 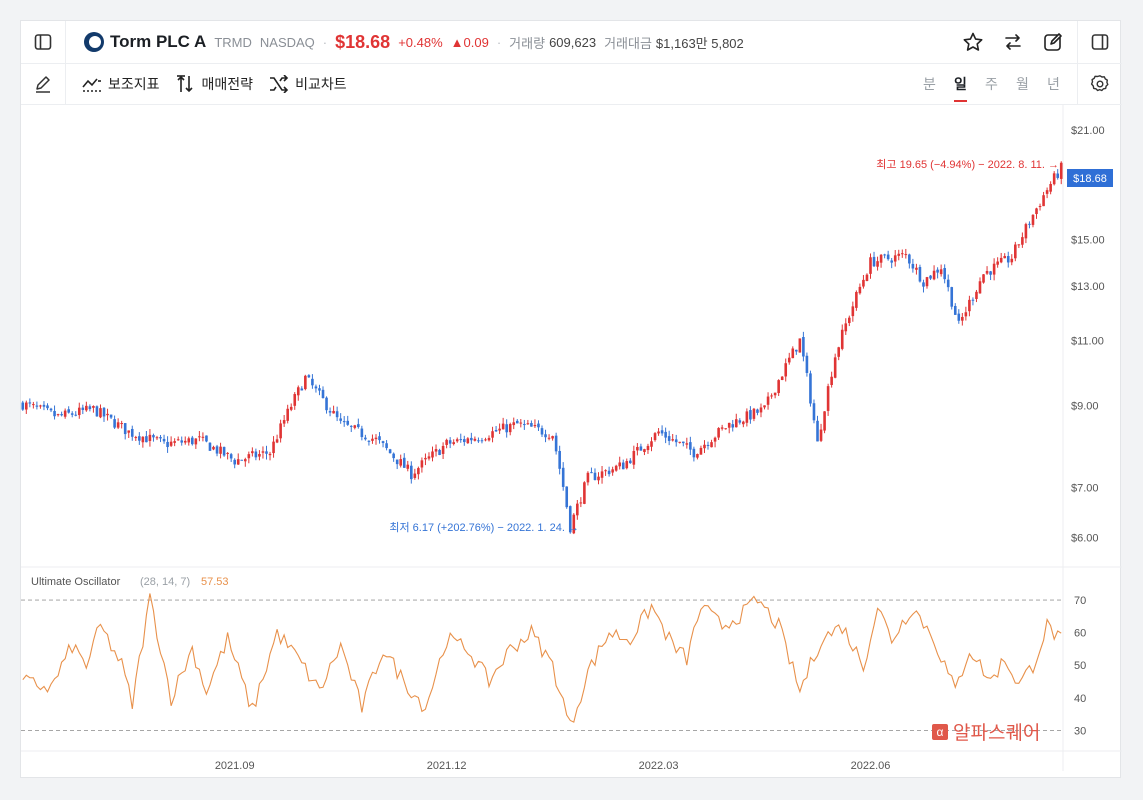 I want to click on period-tab-month: 월, so click(x=1022, y=84).